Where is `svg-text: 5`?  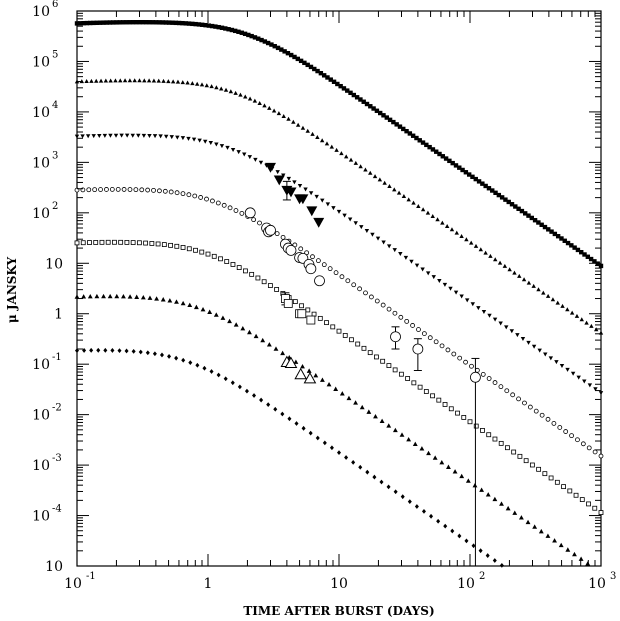
svg-text: 5 is located at coordinates (55, 54).